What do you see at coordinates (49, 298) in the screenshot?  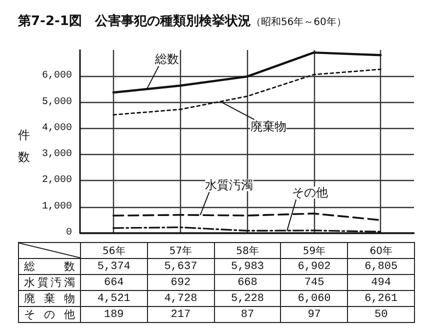 I see `text: 廃棄物` at bounding box center [49, 298].